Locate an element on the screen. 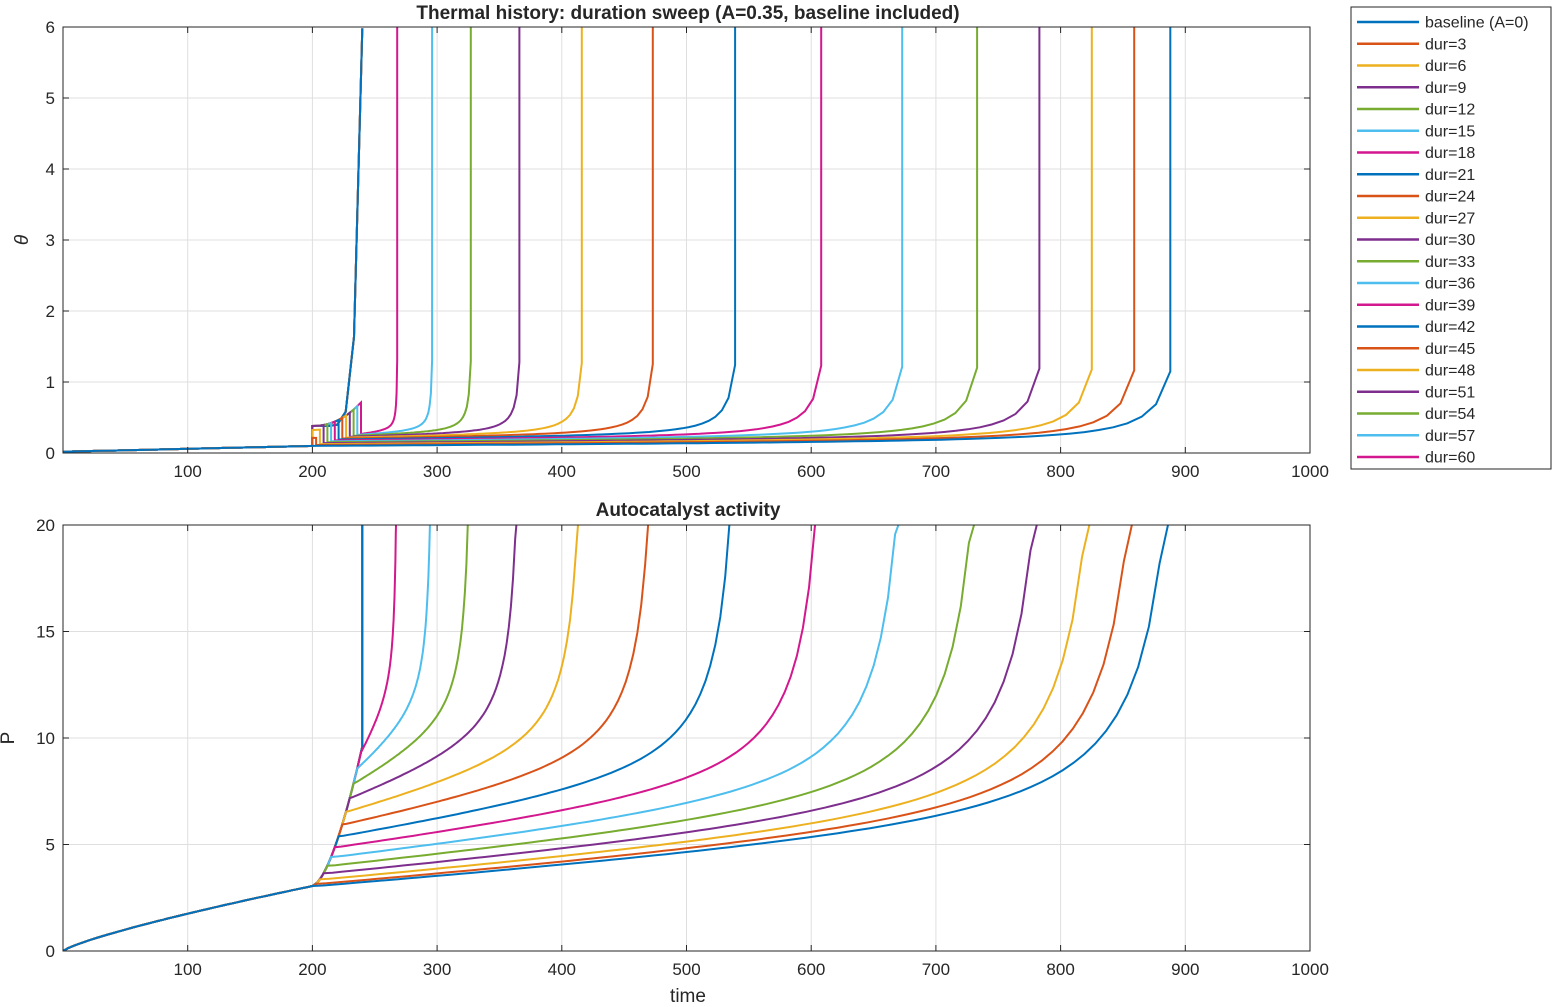 The width and height of the screenshot is (1556, 1007). legend-label: dur=57 is located at coordinates (1450, 436).